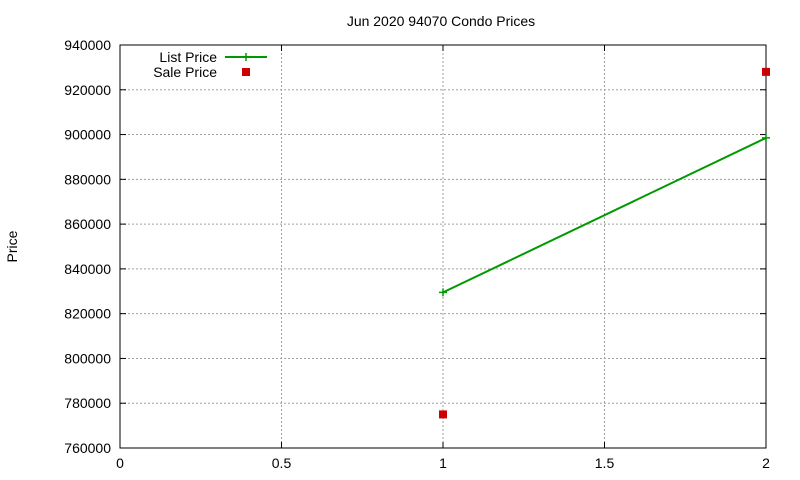  I want to click on chart-title: Jun 2020 94070 Condo Prices, so click(441, 21).